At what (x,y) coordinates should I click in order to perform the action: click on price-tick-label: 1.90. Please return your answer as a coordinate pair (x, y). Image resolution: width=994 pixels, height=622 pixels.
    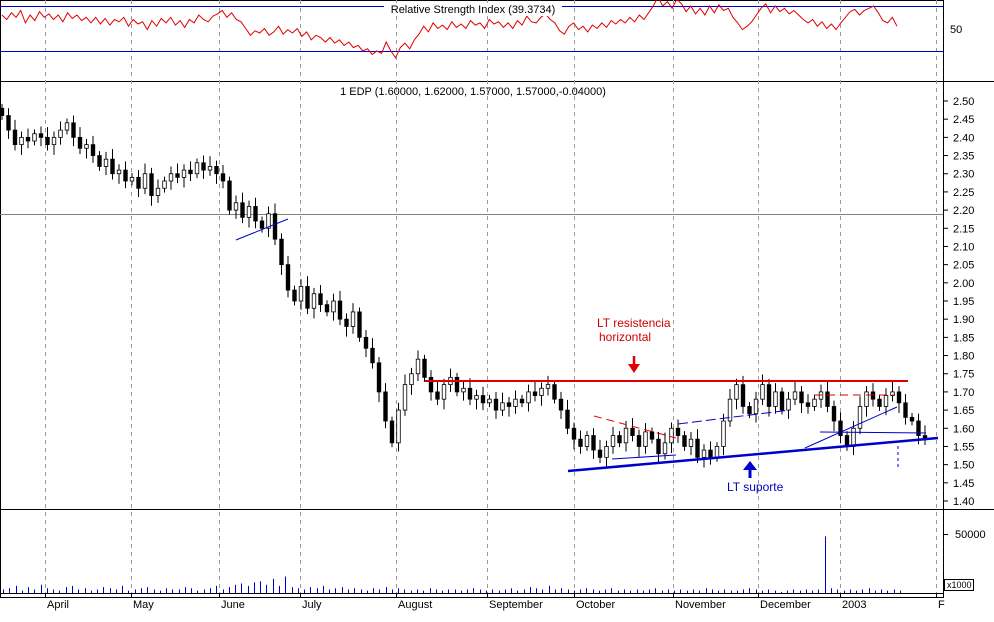
    Looking at the image, I should click on (963, 320).